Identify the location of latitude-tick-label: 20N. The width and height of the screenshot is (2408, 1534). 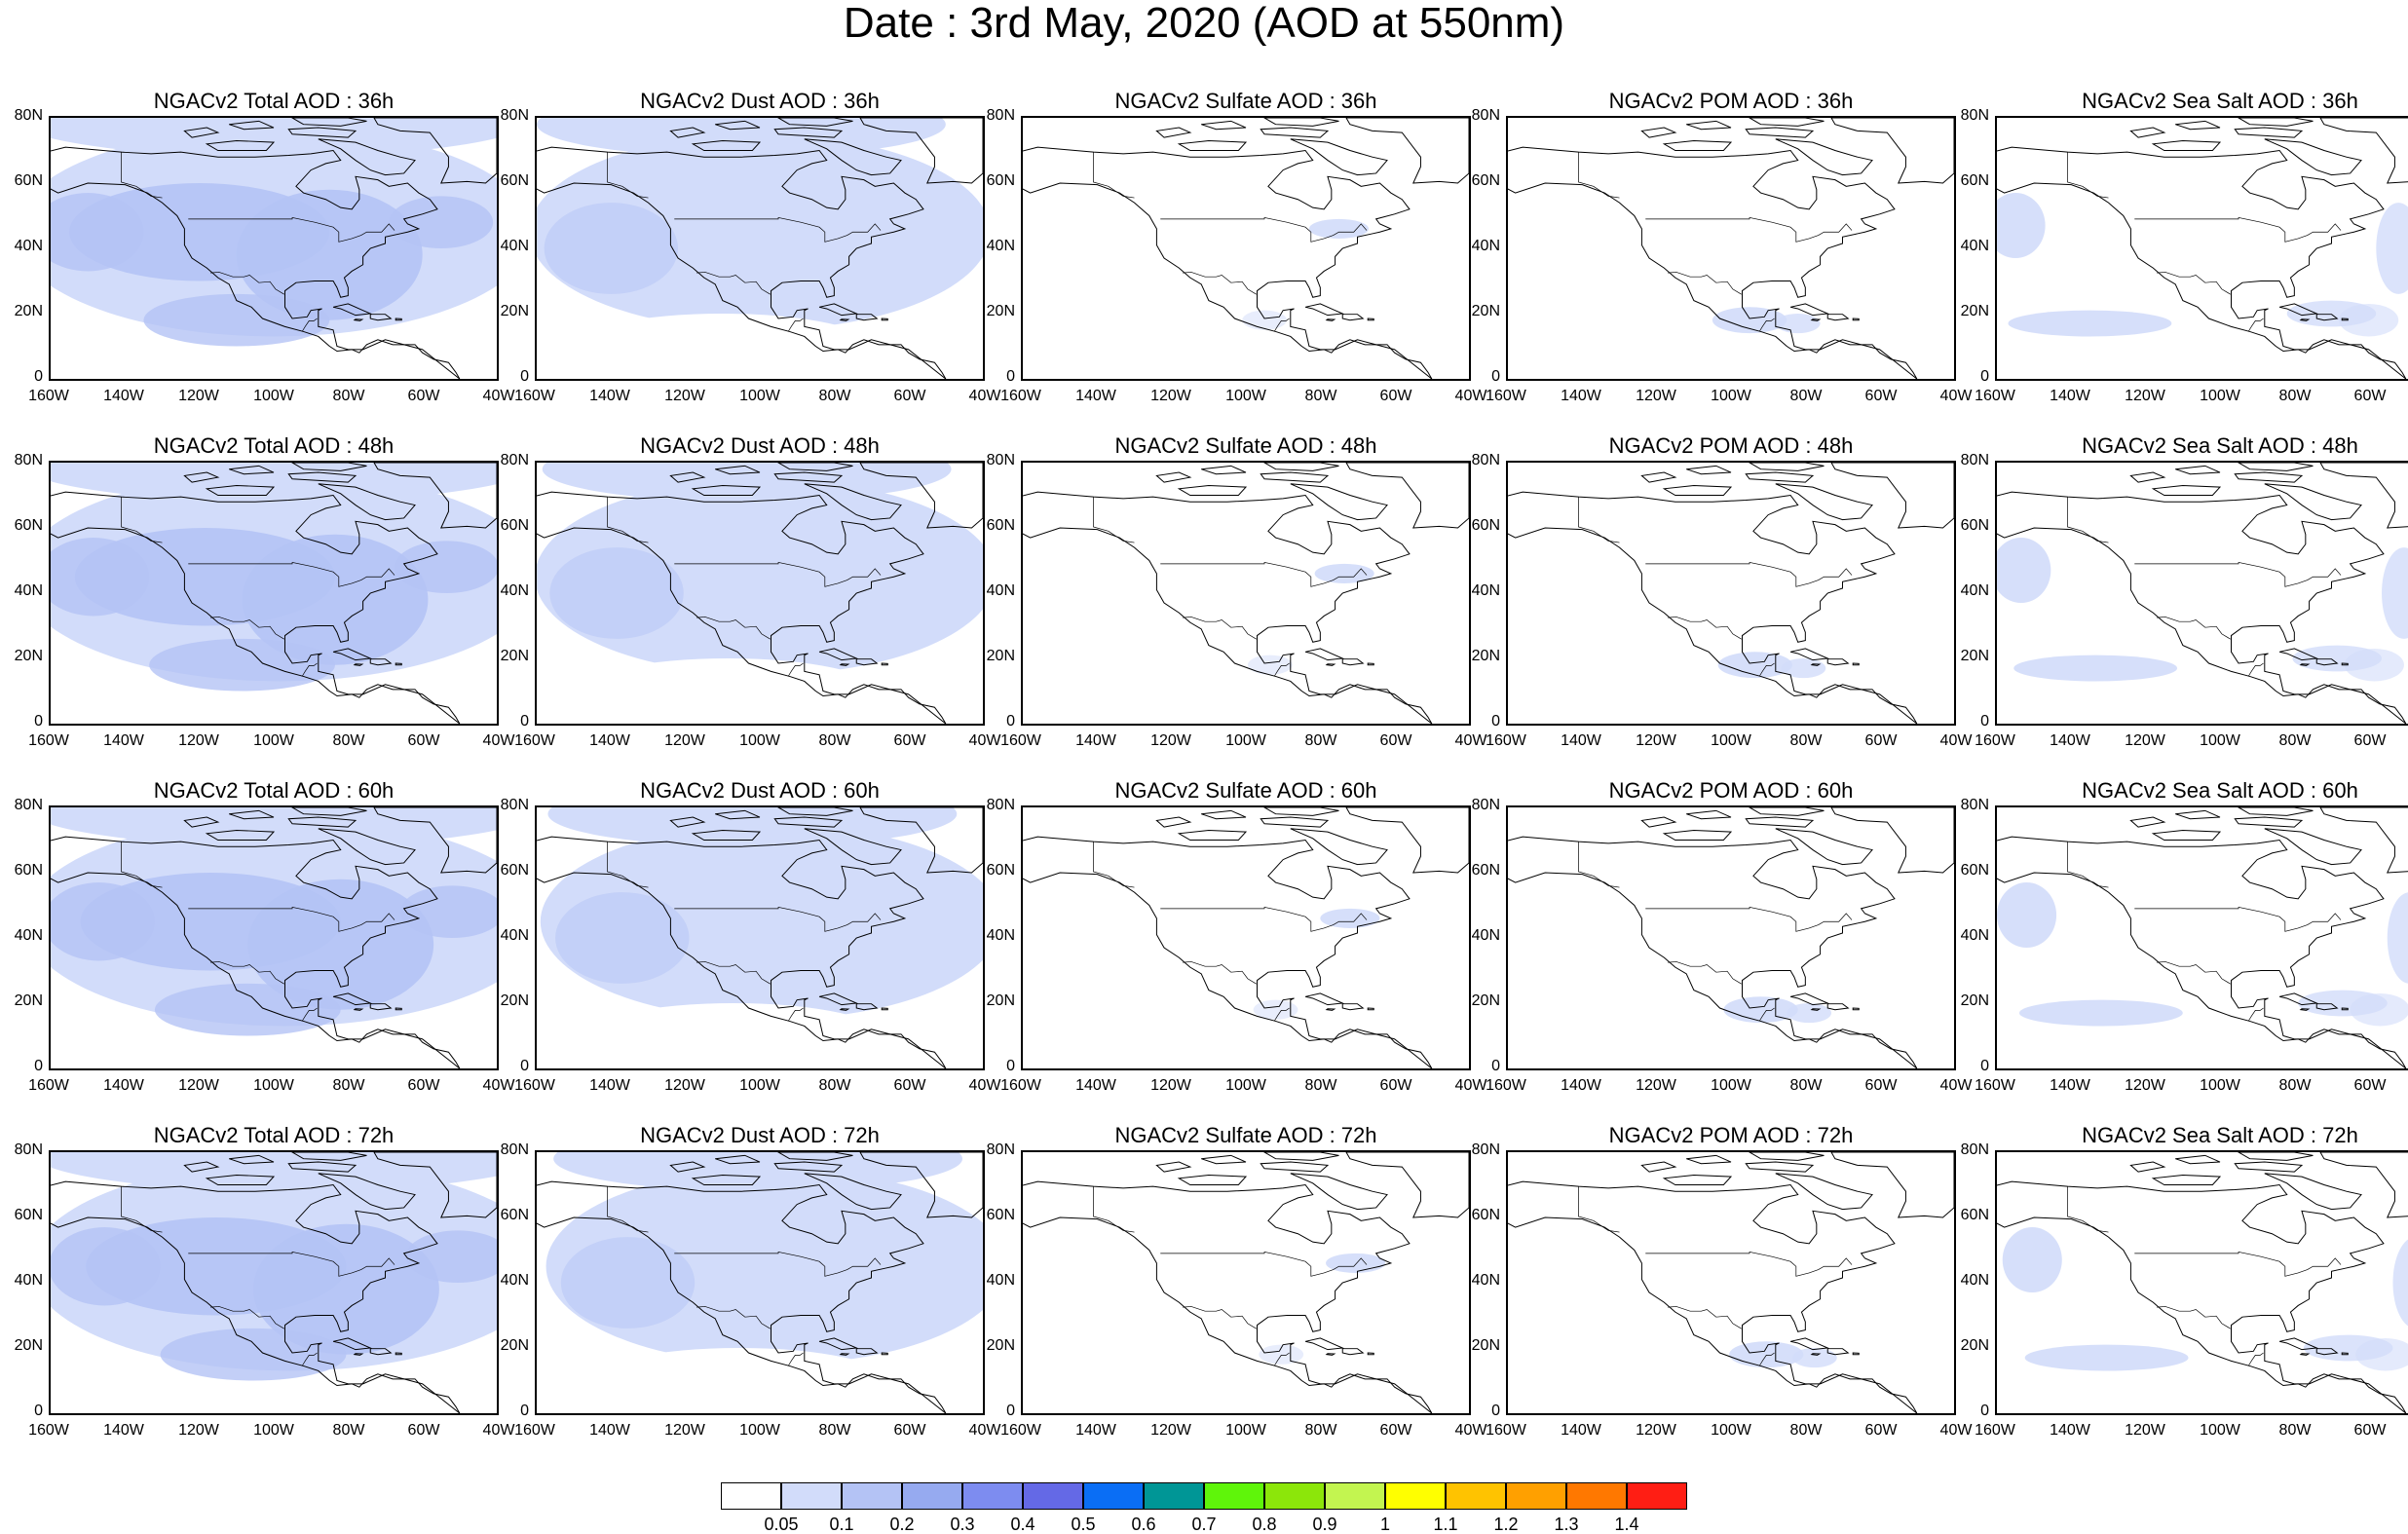
(1974, 311).